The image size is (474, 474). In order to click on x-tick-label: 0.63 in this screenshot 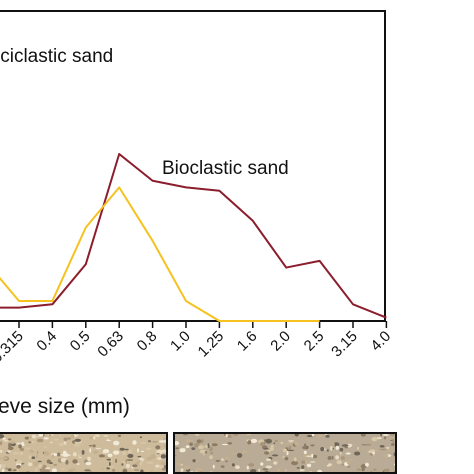, I will do `click(110, 344)`.